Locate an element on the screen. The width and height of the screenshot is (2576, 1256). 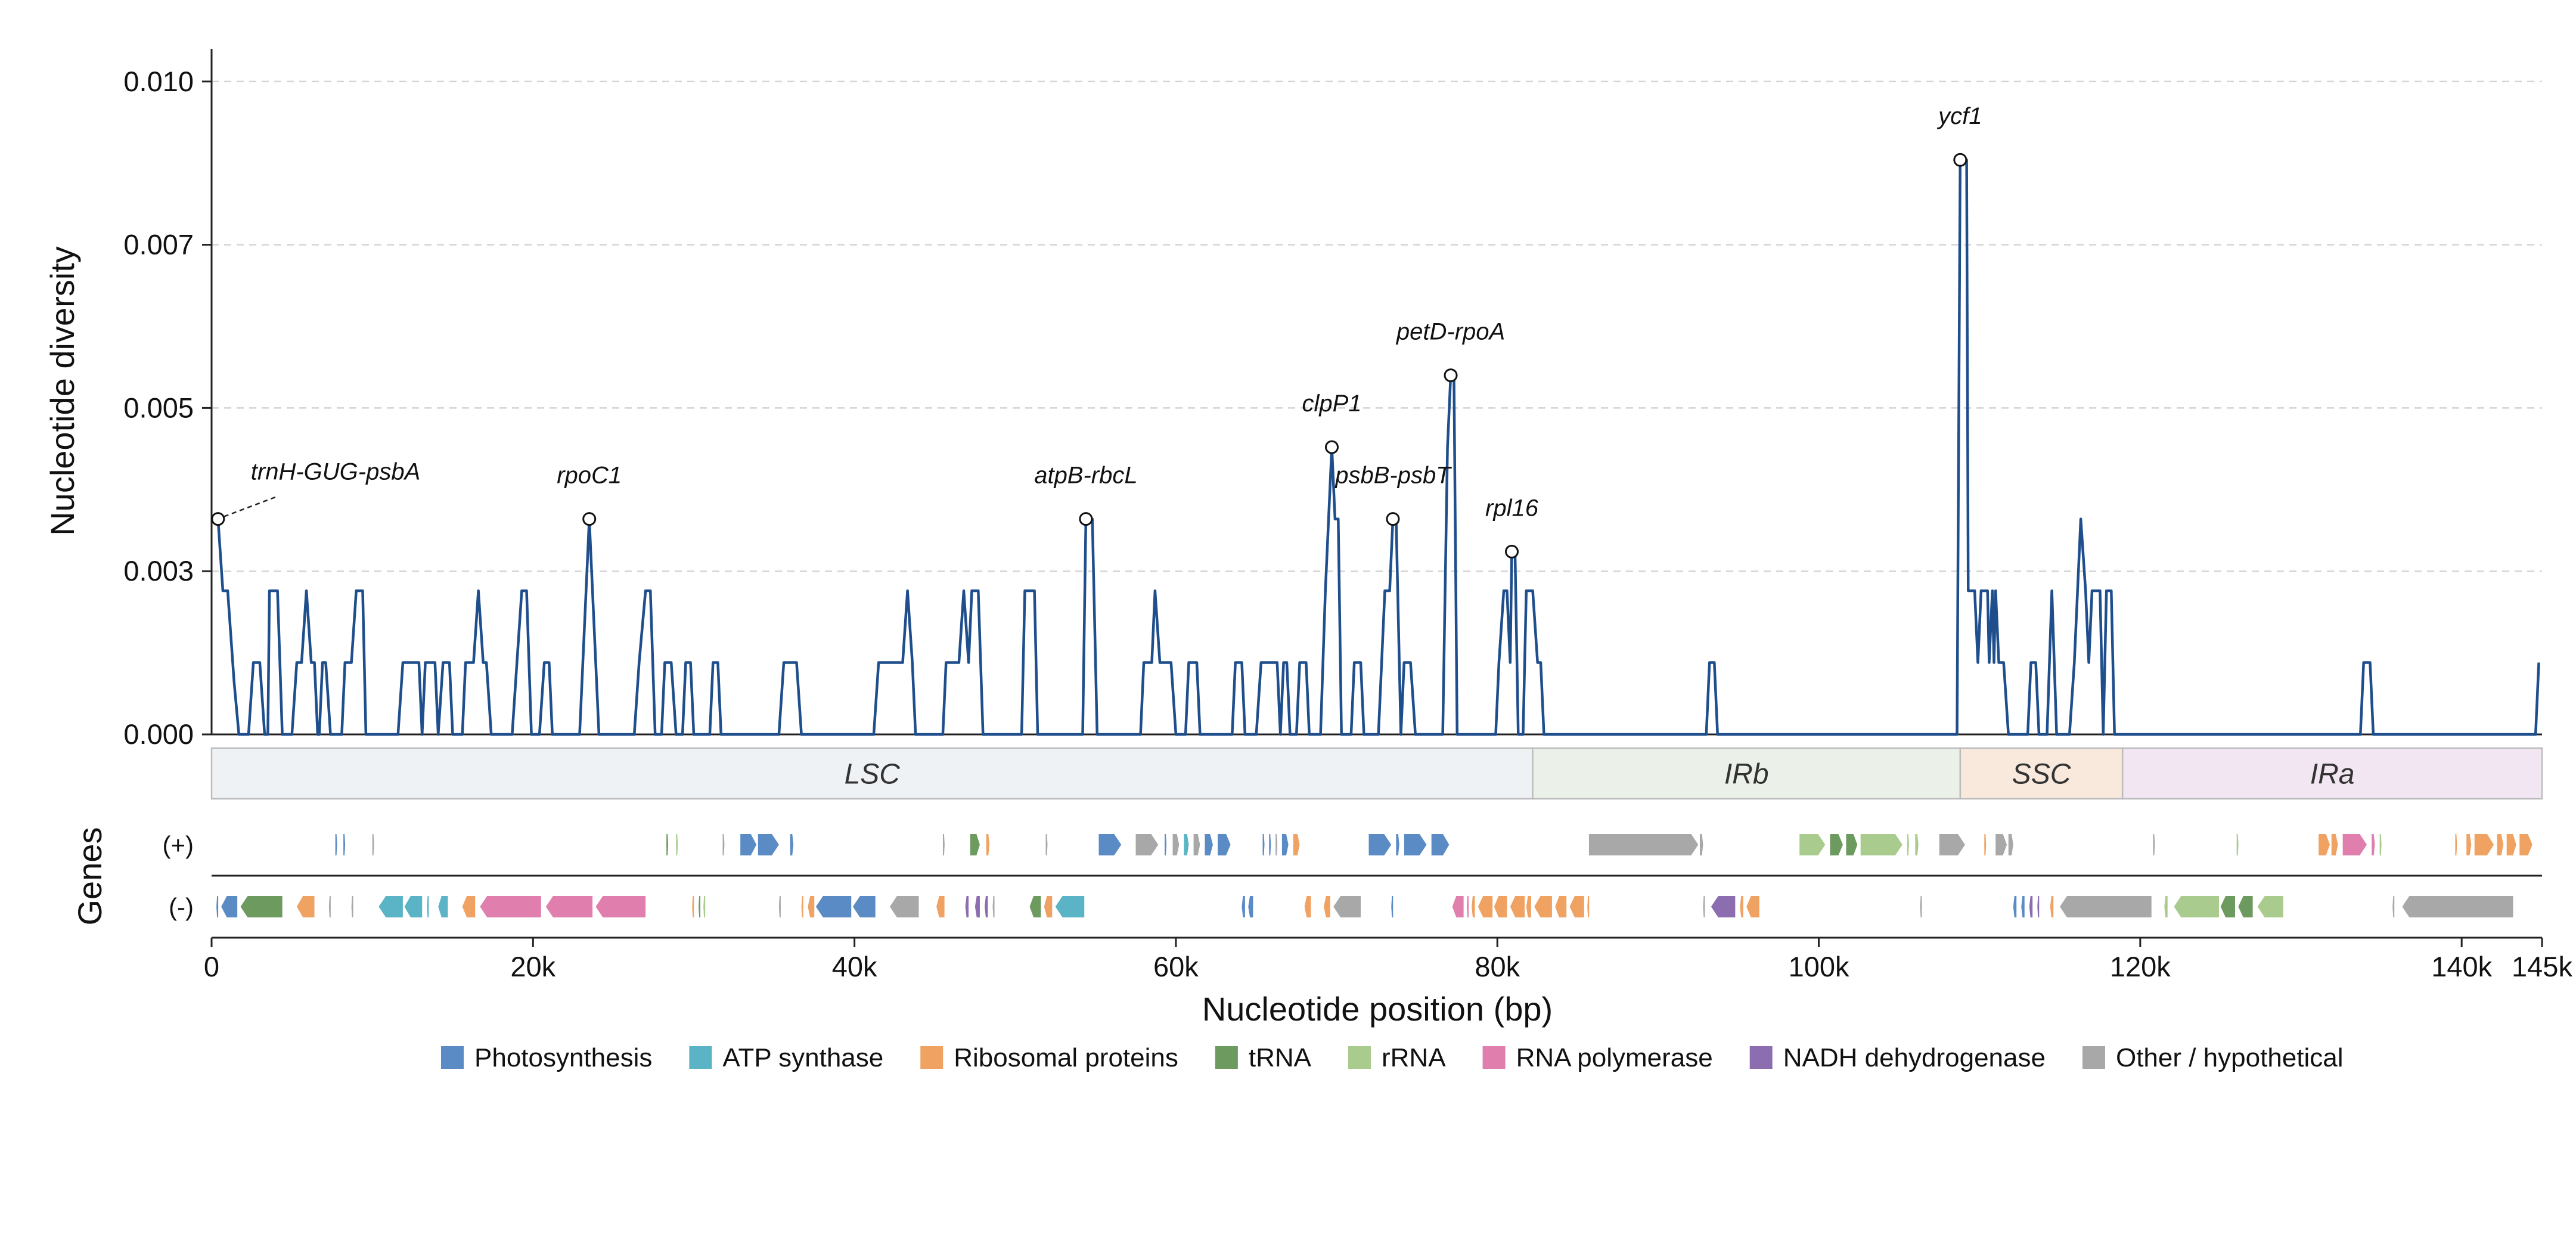
y-tick-label: 0.010 is located at coordinates (159, 82).